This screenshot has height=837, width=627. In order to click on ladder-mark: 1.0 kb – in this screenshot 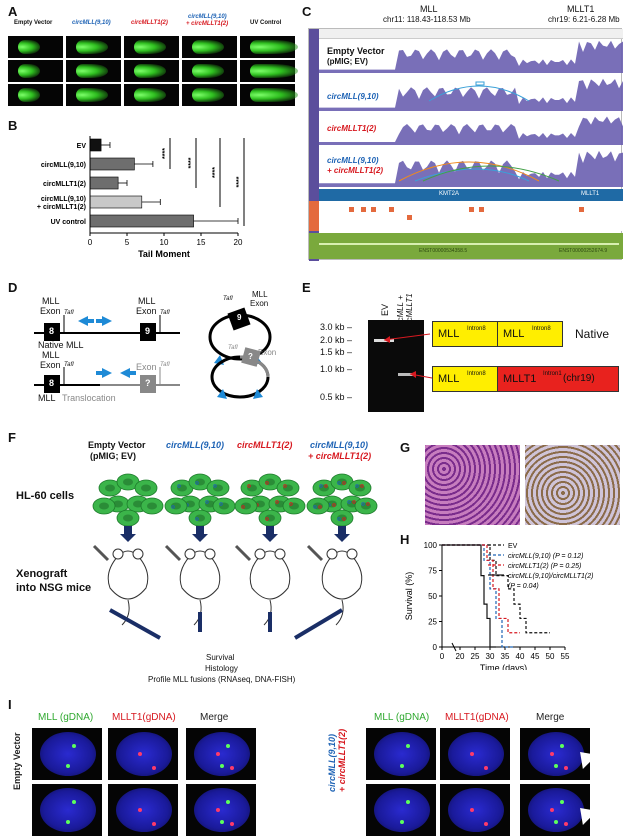, I will do `click(336, 369)`.